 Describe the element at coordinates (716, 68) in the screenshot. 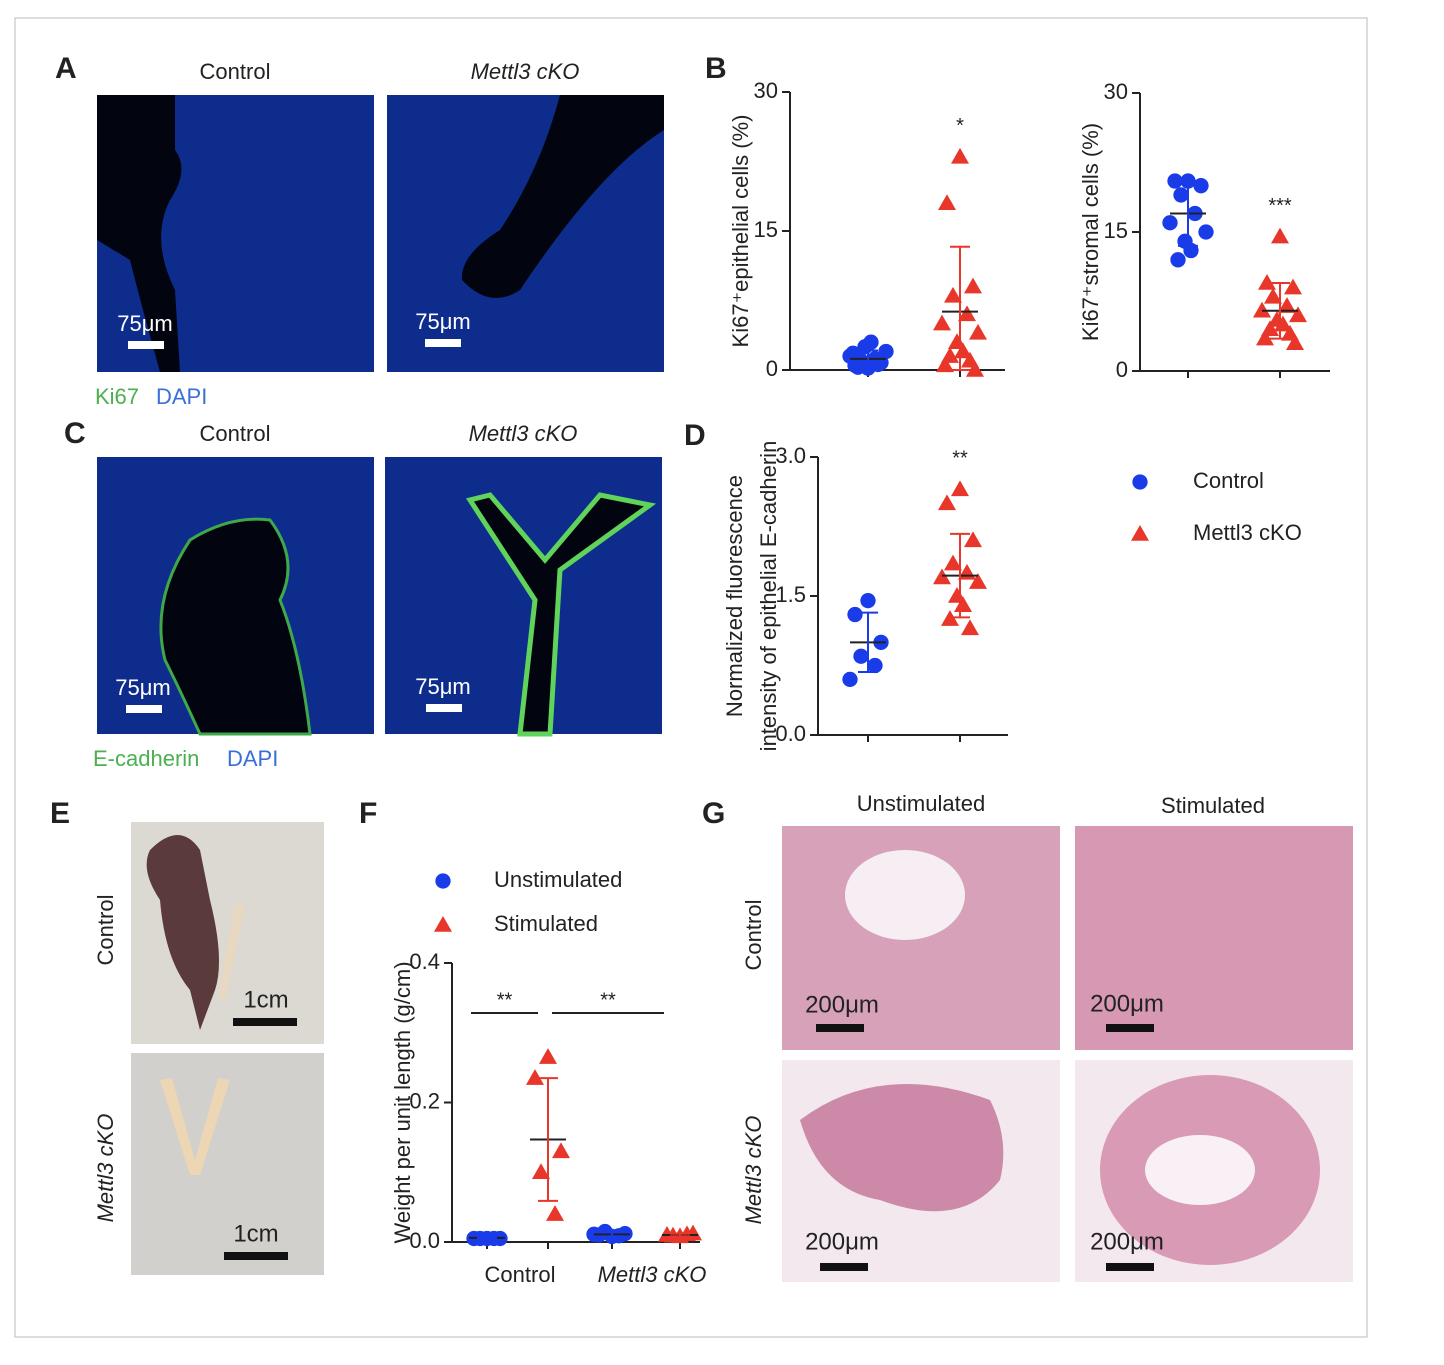

I see `panel-label: B` at that location.